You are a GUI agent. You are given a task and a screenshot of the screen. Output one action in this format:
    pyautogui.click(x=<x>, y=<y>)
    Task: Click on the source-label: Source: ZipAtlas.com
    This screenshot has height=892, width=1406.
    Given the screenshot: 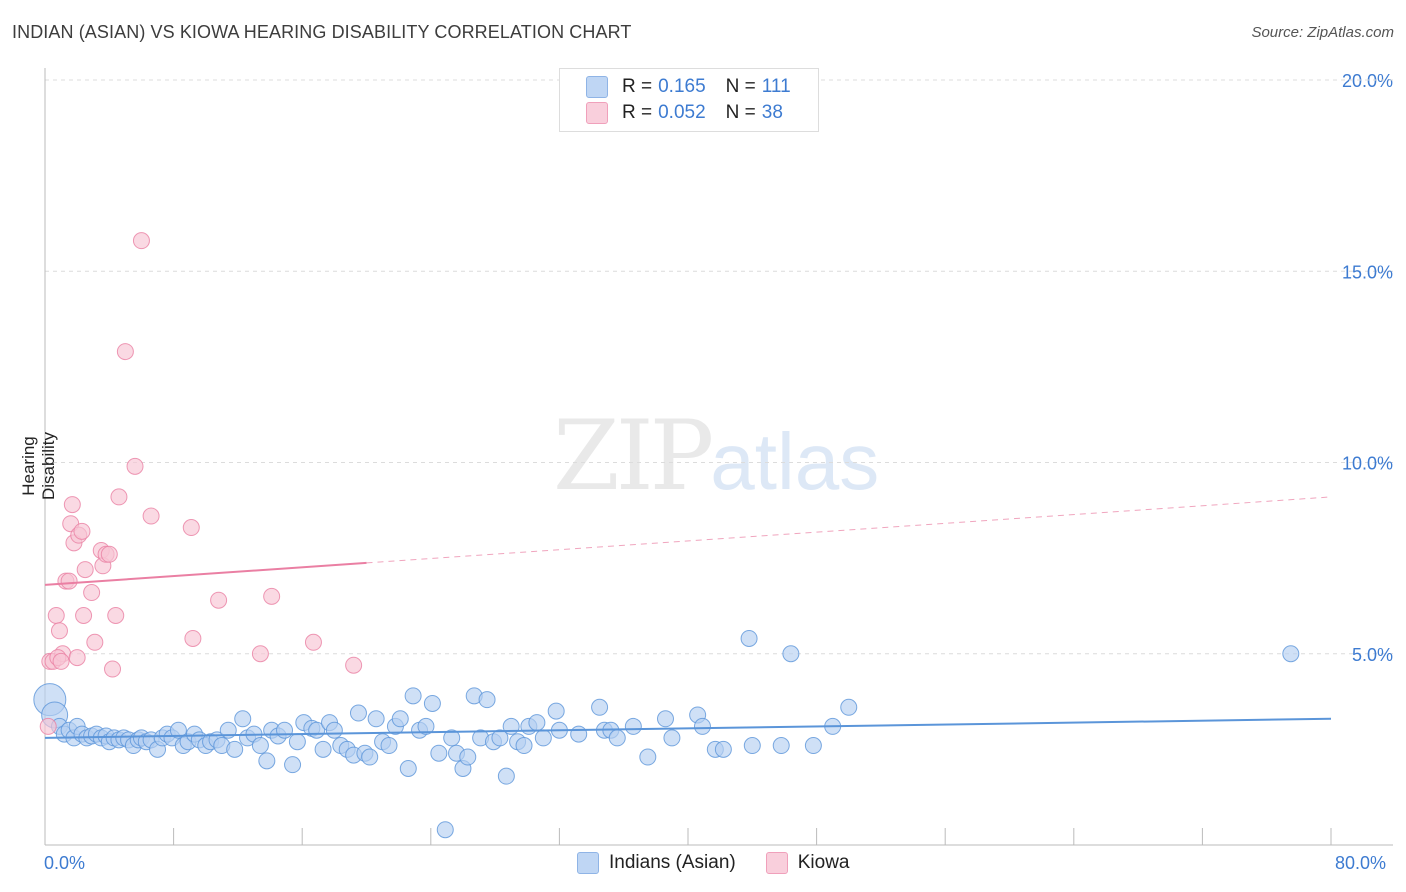 What is the action you would take?
    pyautogui.click(x=1322, y=32)
    